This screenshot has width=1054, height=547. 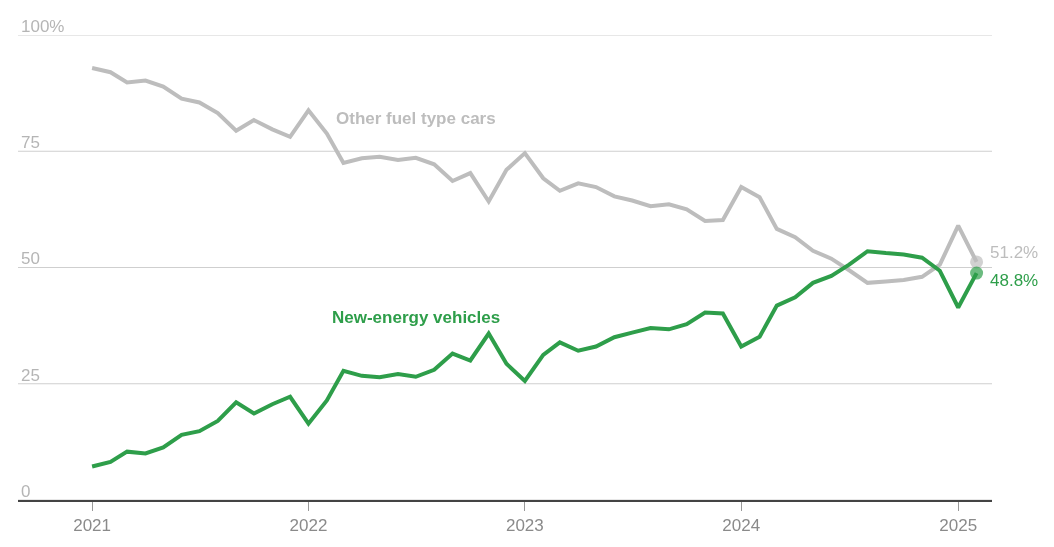 I want to click on series-label: New-energy vehicles, so click(x=416, y=317).